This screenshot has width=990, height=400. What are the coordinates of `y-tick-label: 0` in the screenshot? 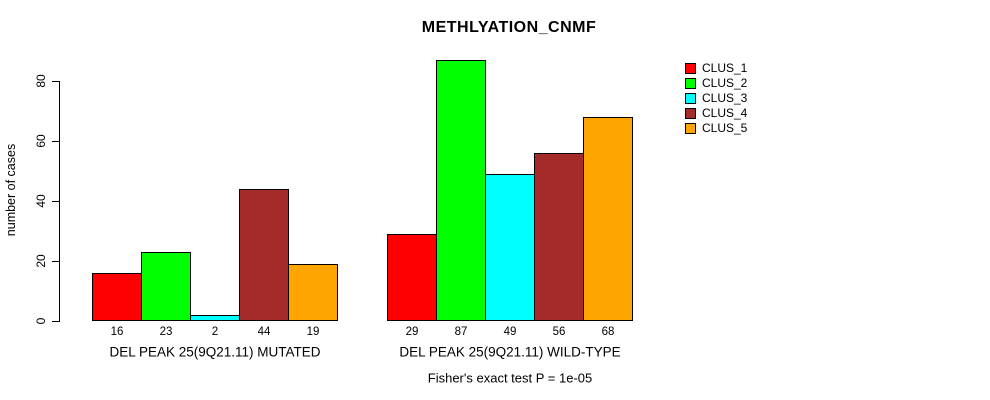 It's located at (41, 321).